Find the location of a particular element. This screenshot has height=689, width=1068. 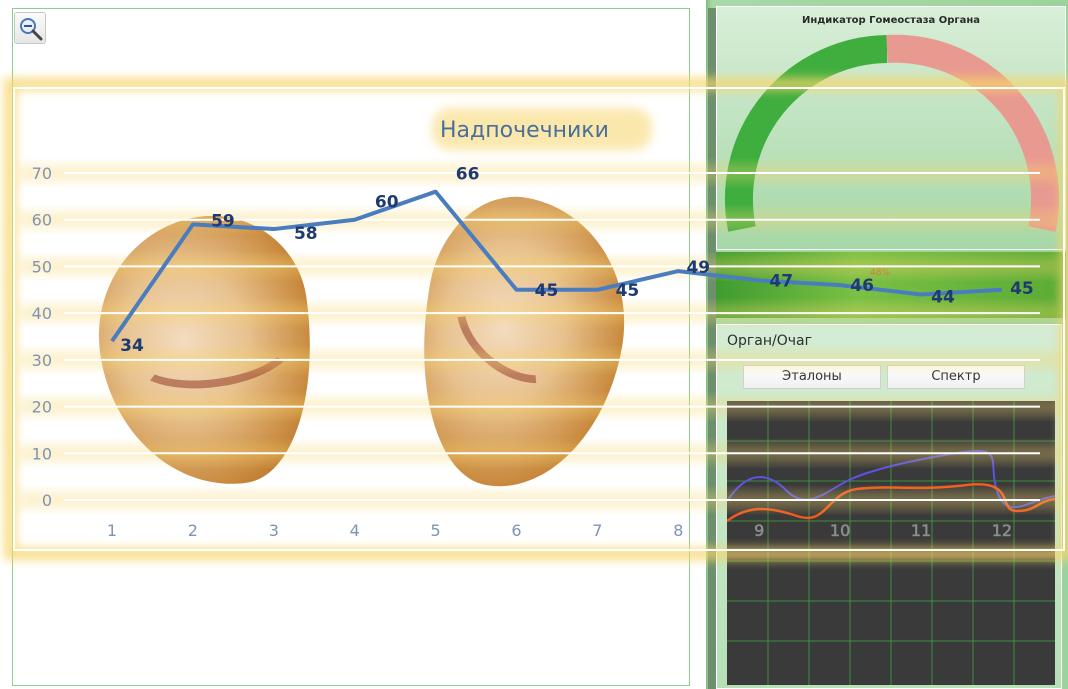

x-tick-label: 11 is located at coordinates (921, 530).